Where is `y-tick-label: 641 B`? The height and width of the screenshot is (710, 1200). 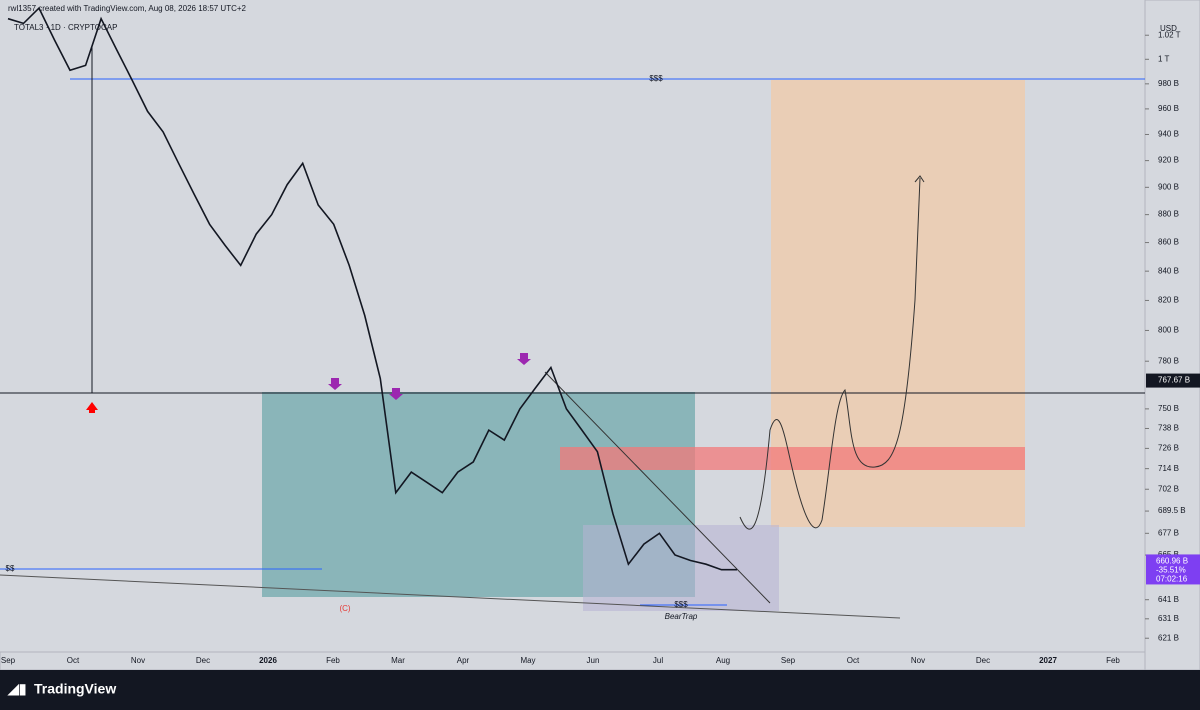
y-tick-label: 641 B is located at coordinates (1168, 599).